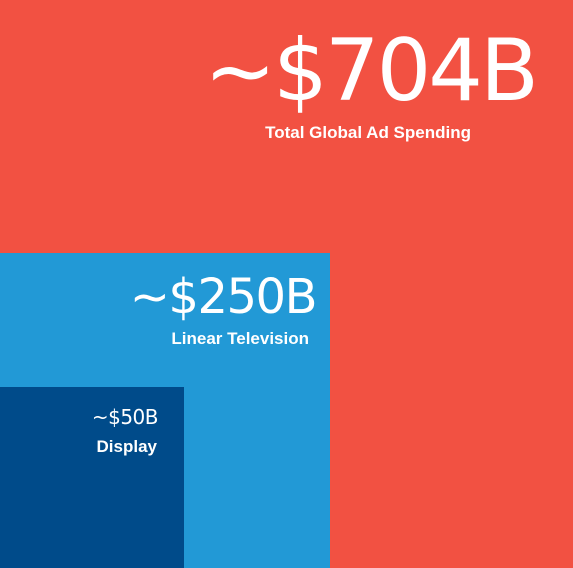 Image resolution: width=573 pixels, height=568 pixels. I want to click on display-label: Display, so click(126, 446).